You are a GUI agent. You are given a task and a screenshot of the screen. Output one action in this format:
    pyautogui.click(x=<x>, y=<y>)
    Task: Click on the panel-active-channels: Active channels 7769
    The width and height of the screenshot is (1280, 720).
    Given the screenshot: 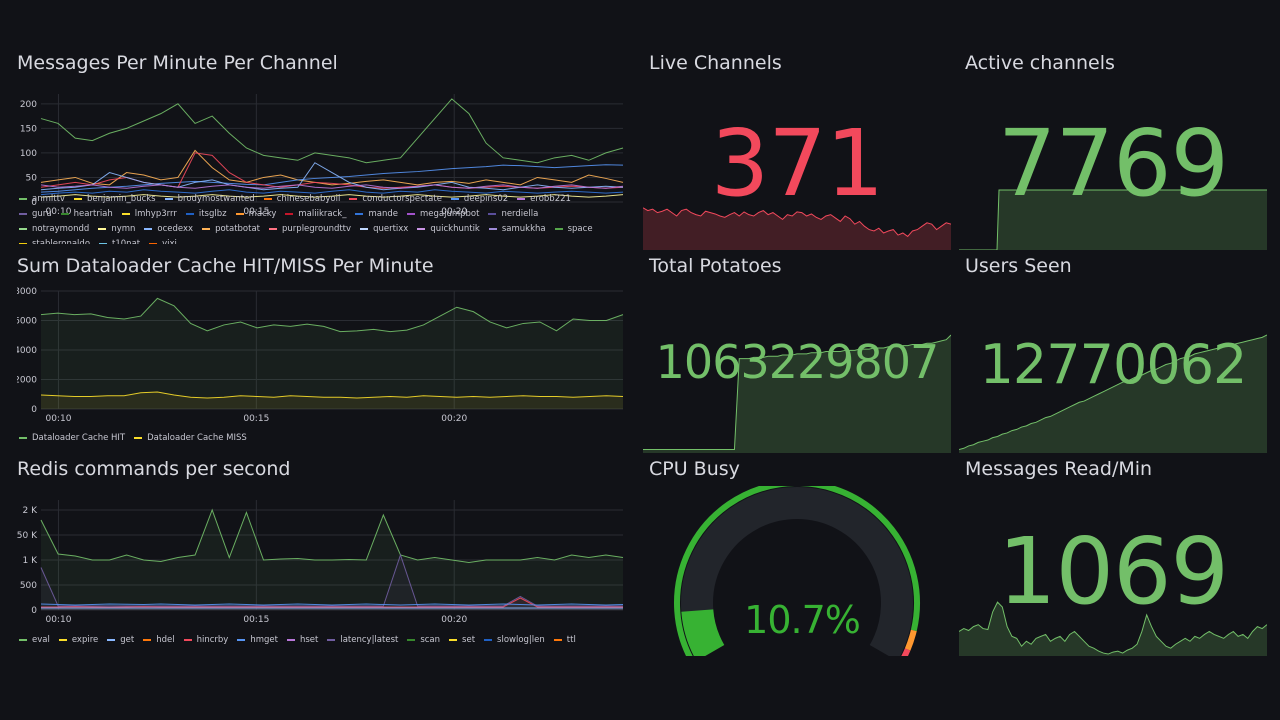 What is the action you would take?
    pyautogui.click(x=1113, y=151)
    